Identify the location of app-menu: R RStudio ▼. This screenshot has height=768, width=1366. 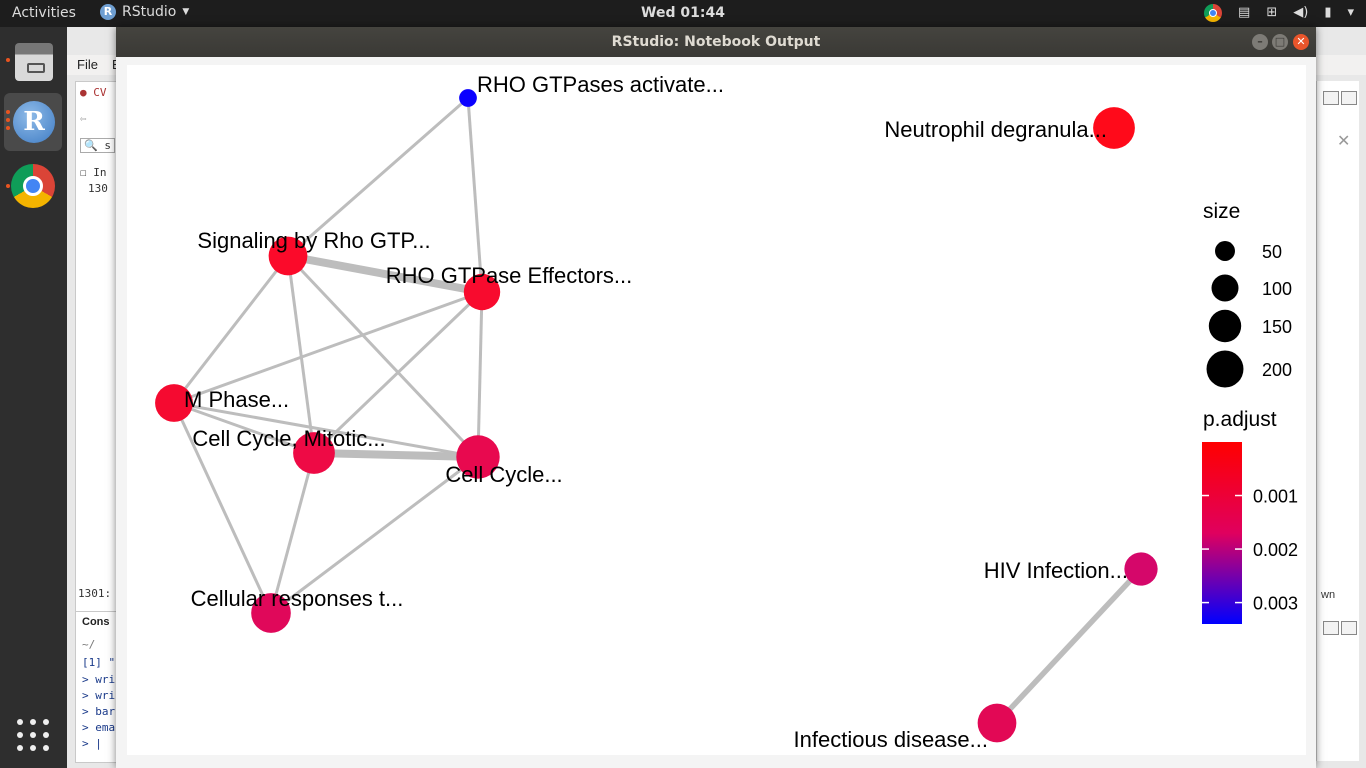
(144, 12).